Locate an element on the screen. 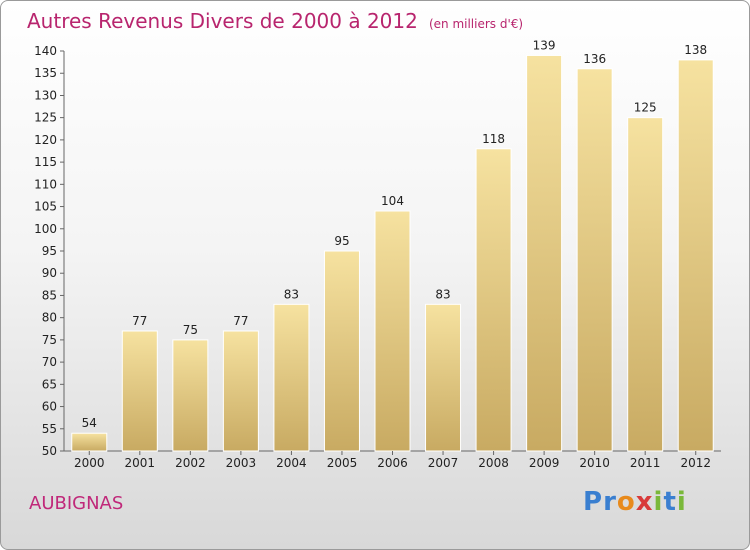 This screenshot has width=750, height=550. x-tick-label: 2008 is located at coordinates (493, 463).